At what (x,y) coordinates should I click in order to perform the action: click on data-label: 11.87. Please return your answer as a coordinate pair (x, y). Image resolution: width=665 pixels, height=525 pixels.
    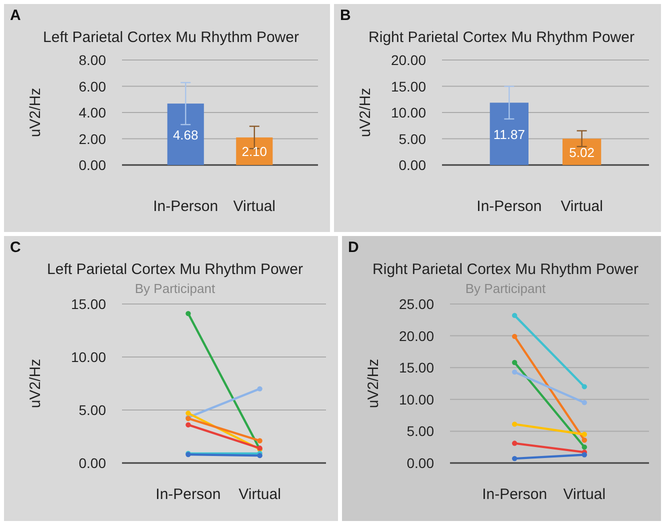
    Looking at the image, I should click on (509, 134).